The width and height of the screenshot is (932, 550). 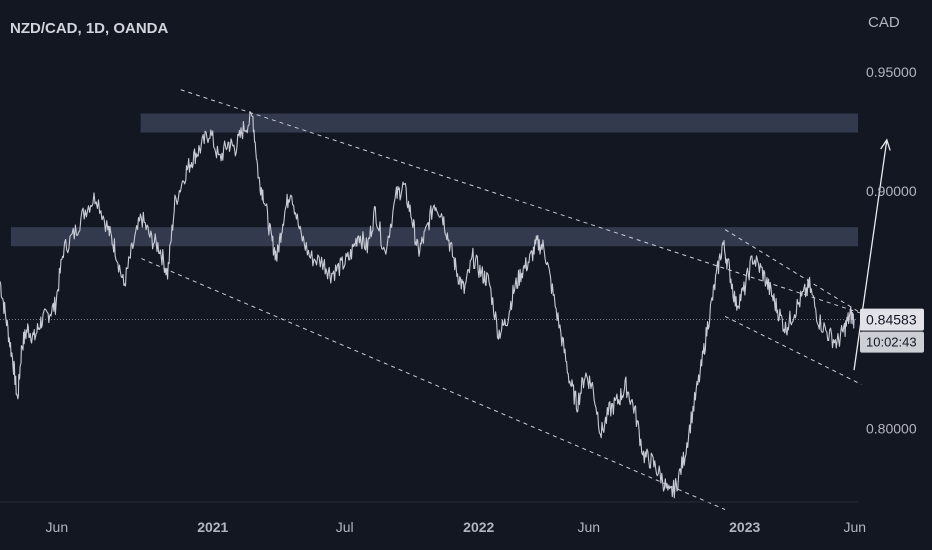 What do you see at coordinates (891, 429) in the screenshot?
I see `y-tick-label: 0.80000` at bounding box center [891, 429].